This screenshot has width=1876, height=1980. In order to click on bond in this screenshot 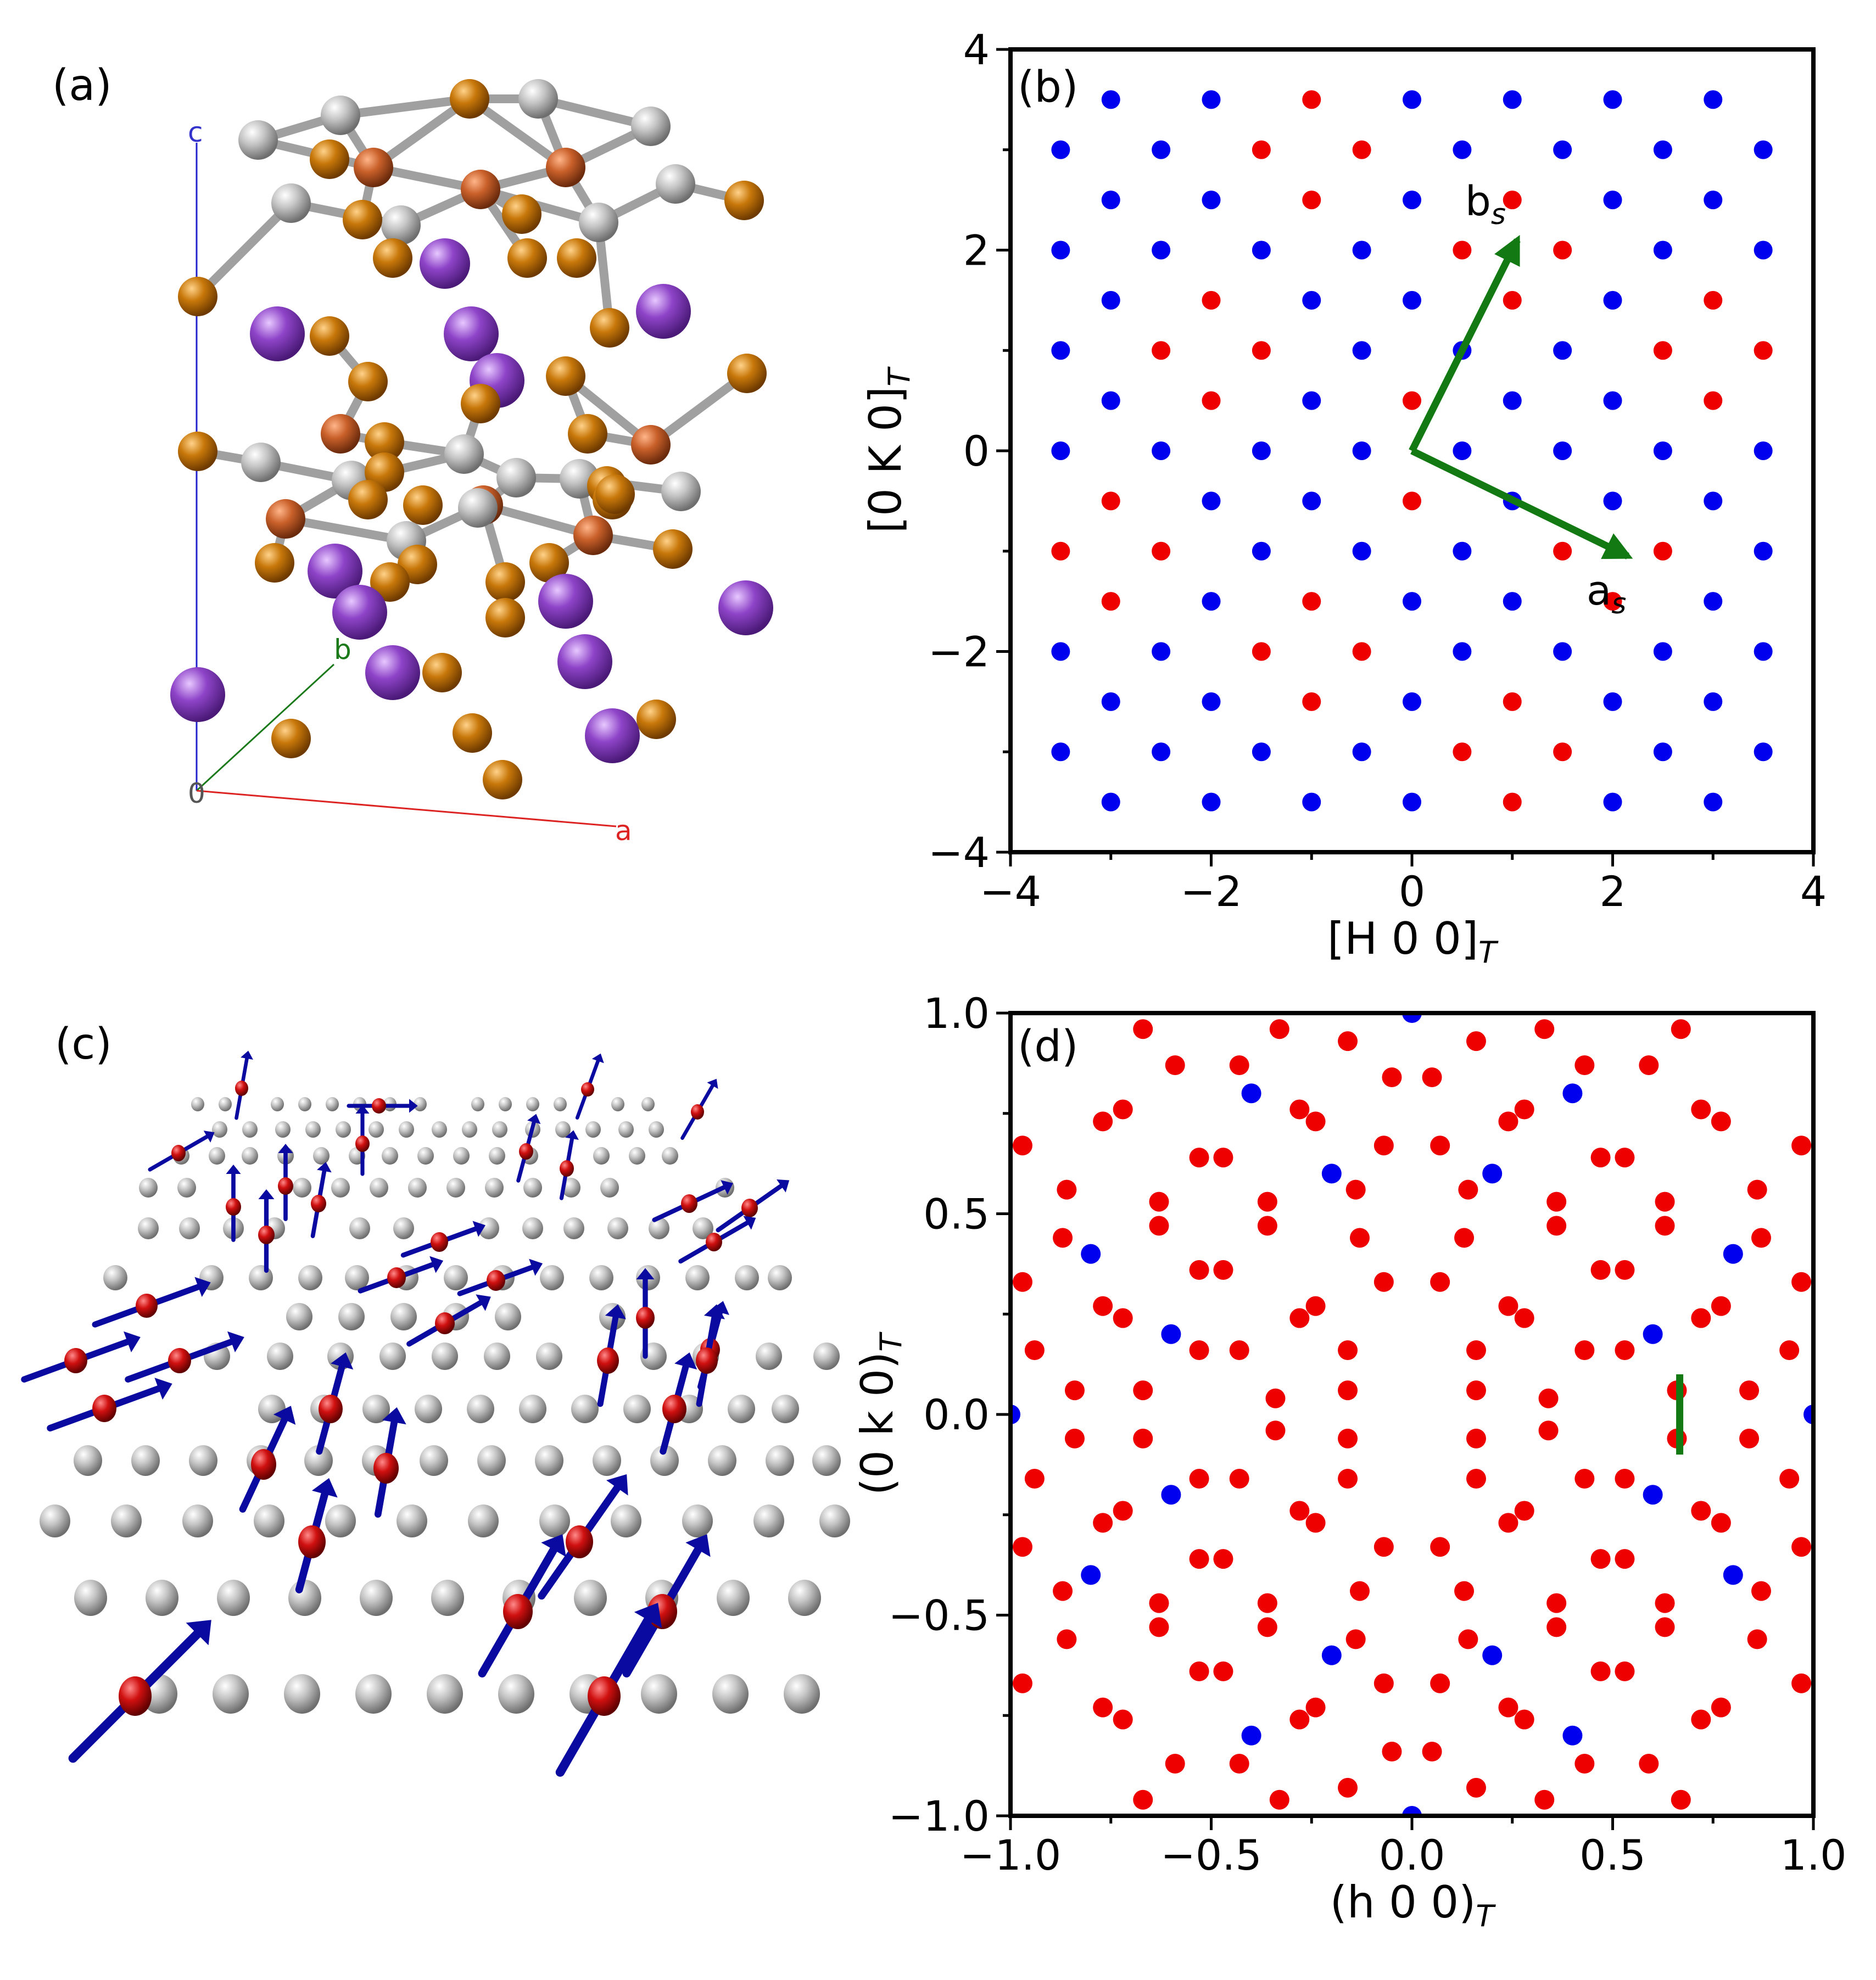, I will do `click(244, 250)`.